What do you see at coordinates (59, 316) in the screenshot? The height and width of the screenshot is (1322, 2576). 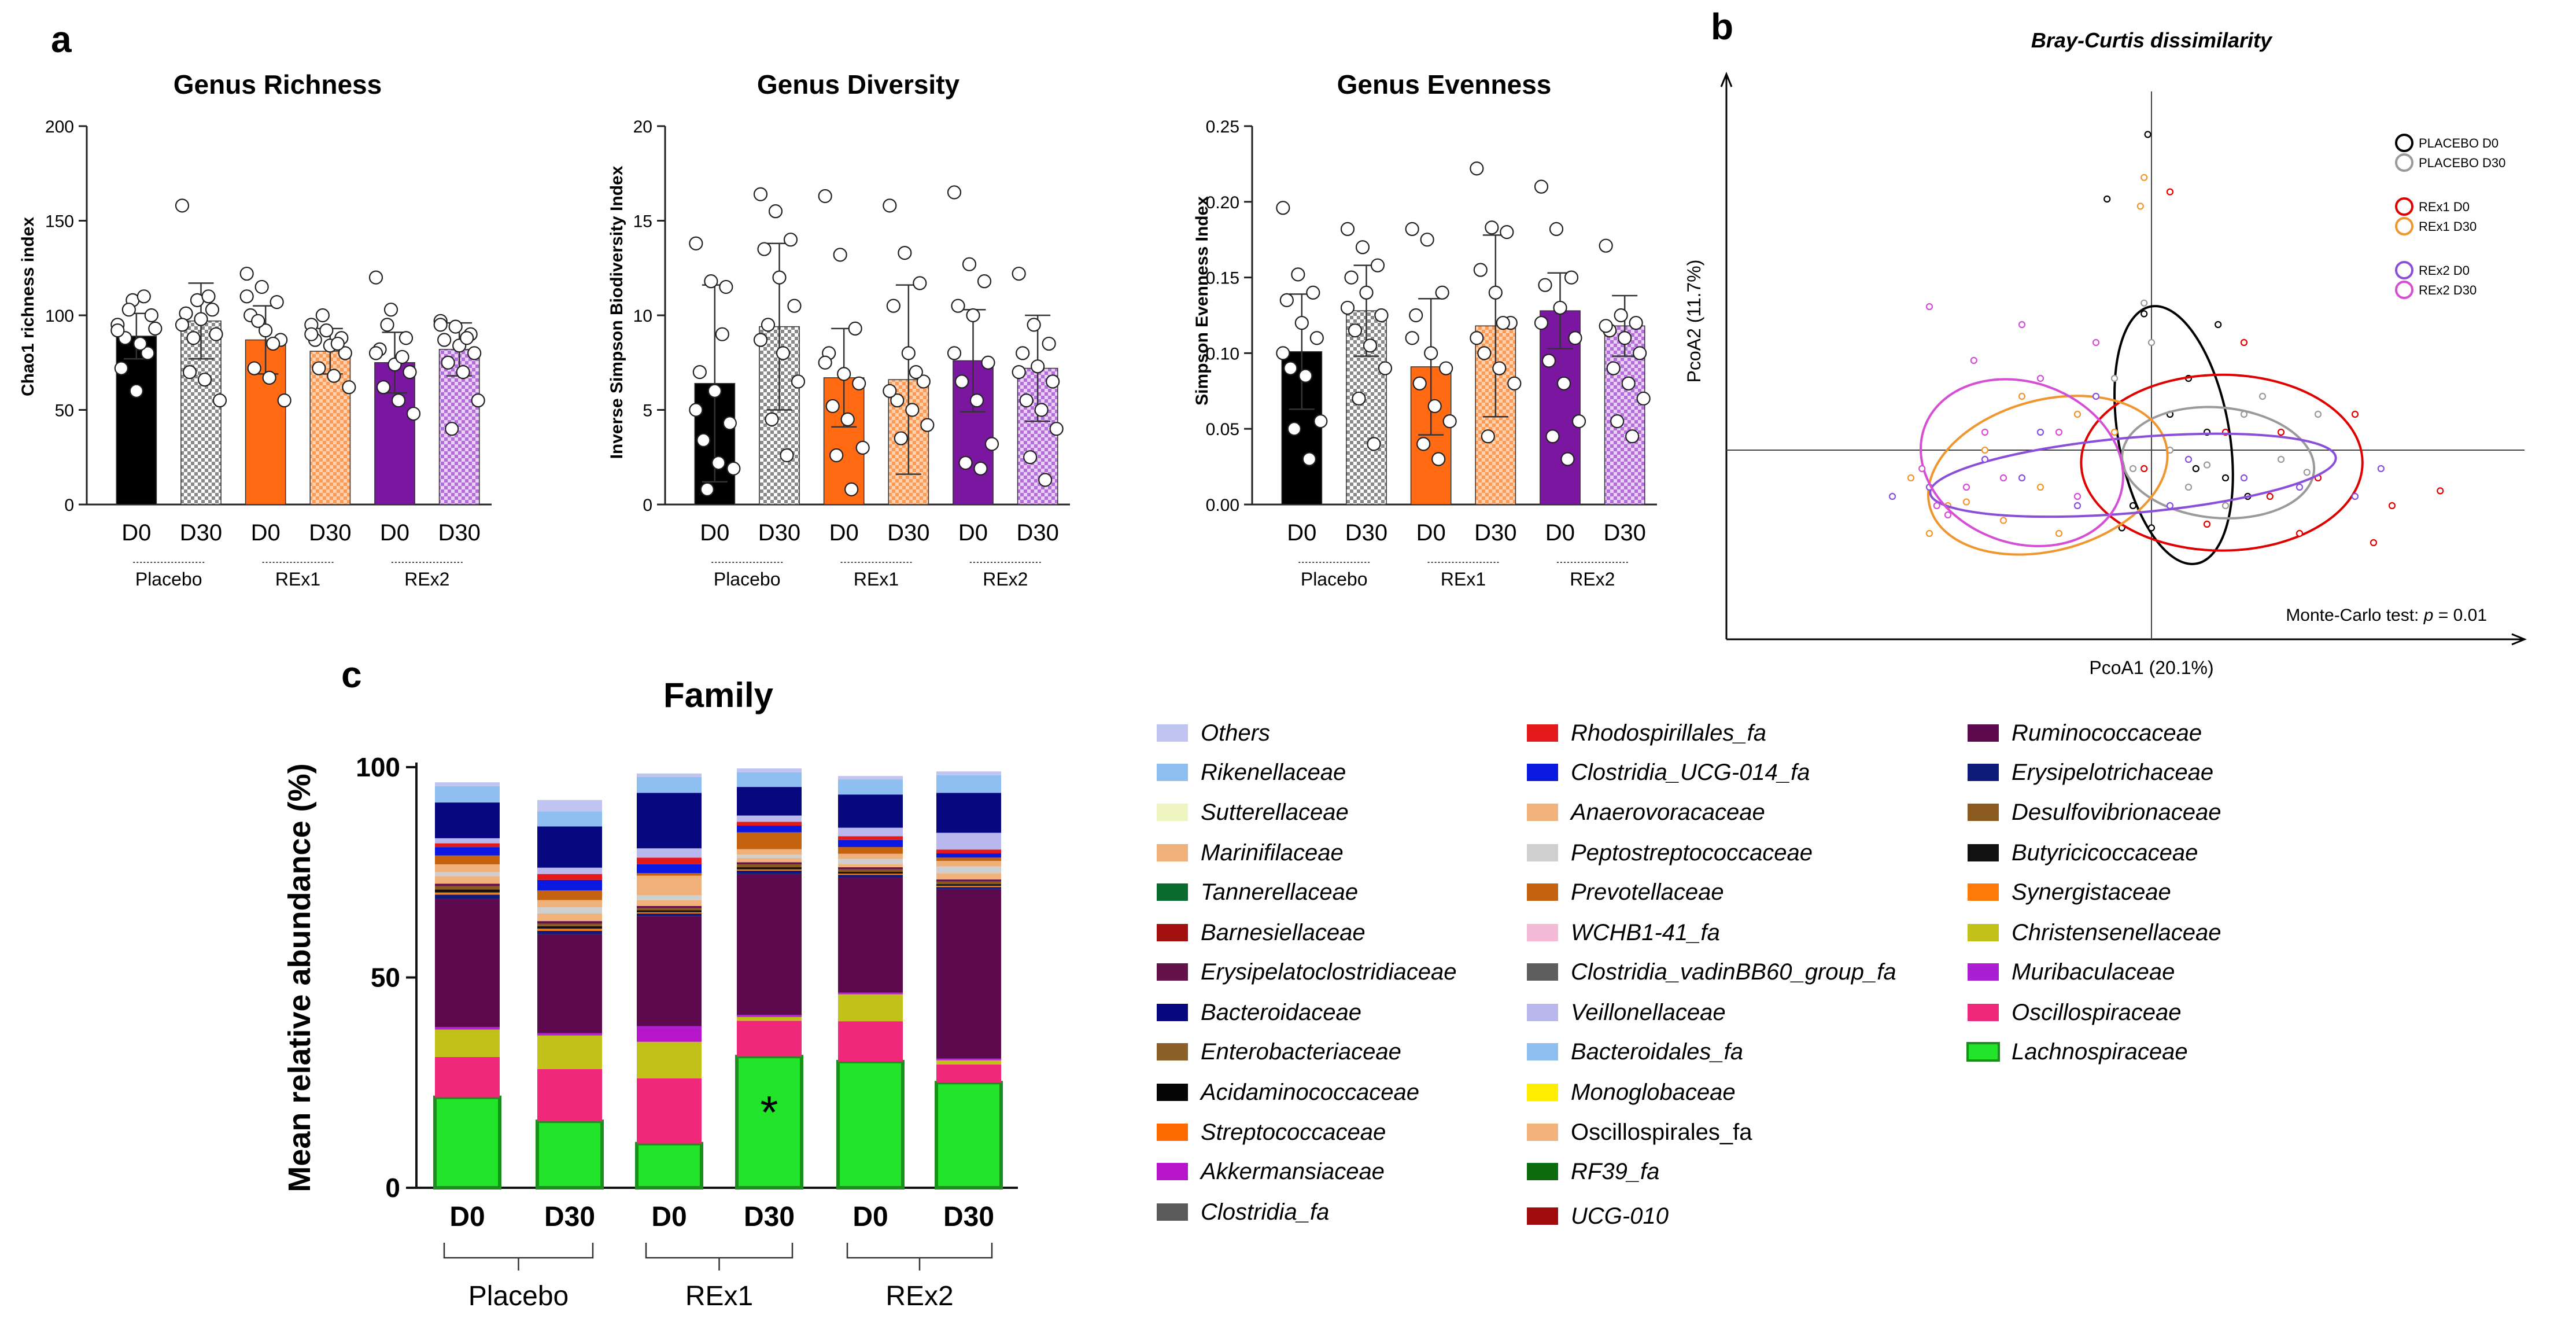 I see `richness-y-tick-label: 100` at bounding box center [59, 316].